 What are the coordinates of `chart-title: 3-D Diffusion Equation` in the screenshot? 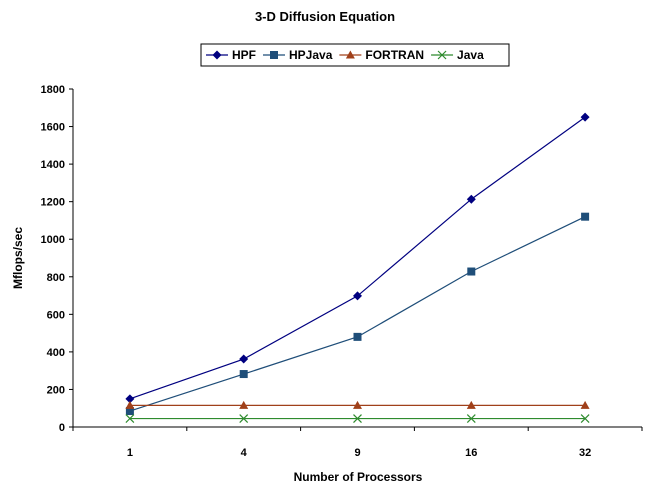 It's located at (325, 16).